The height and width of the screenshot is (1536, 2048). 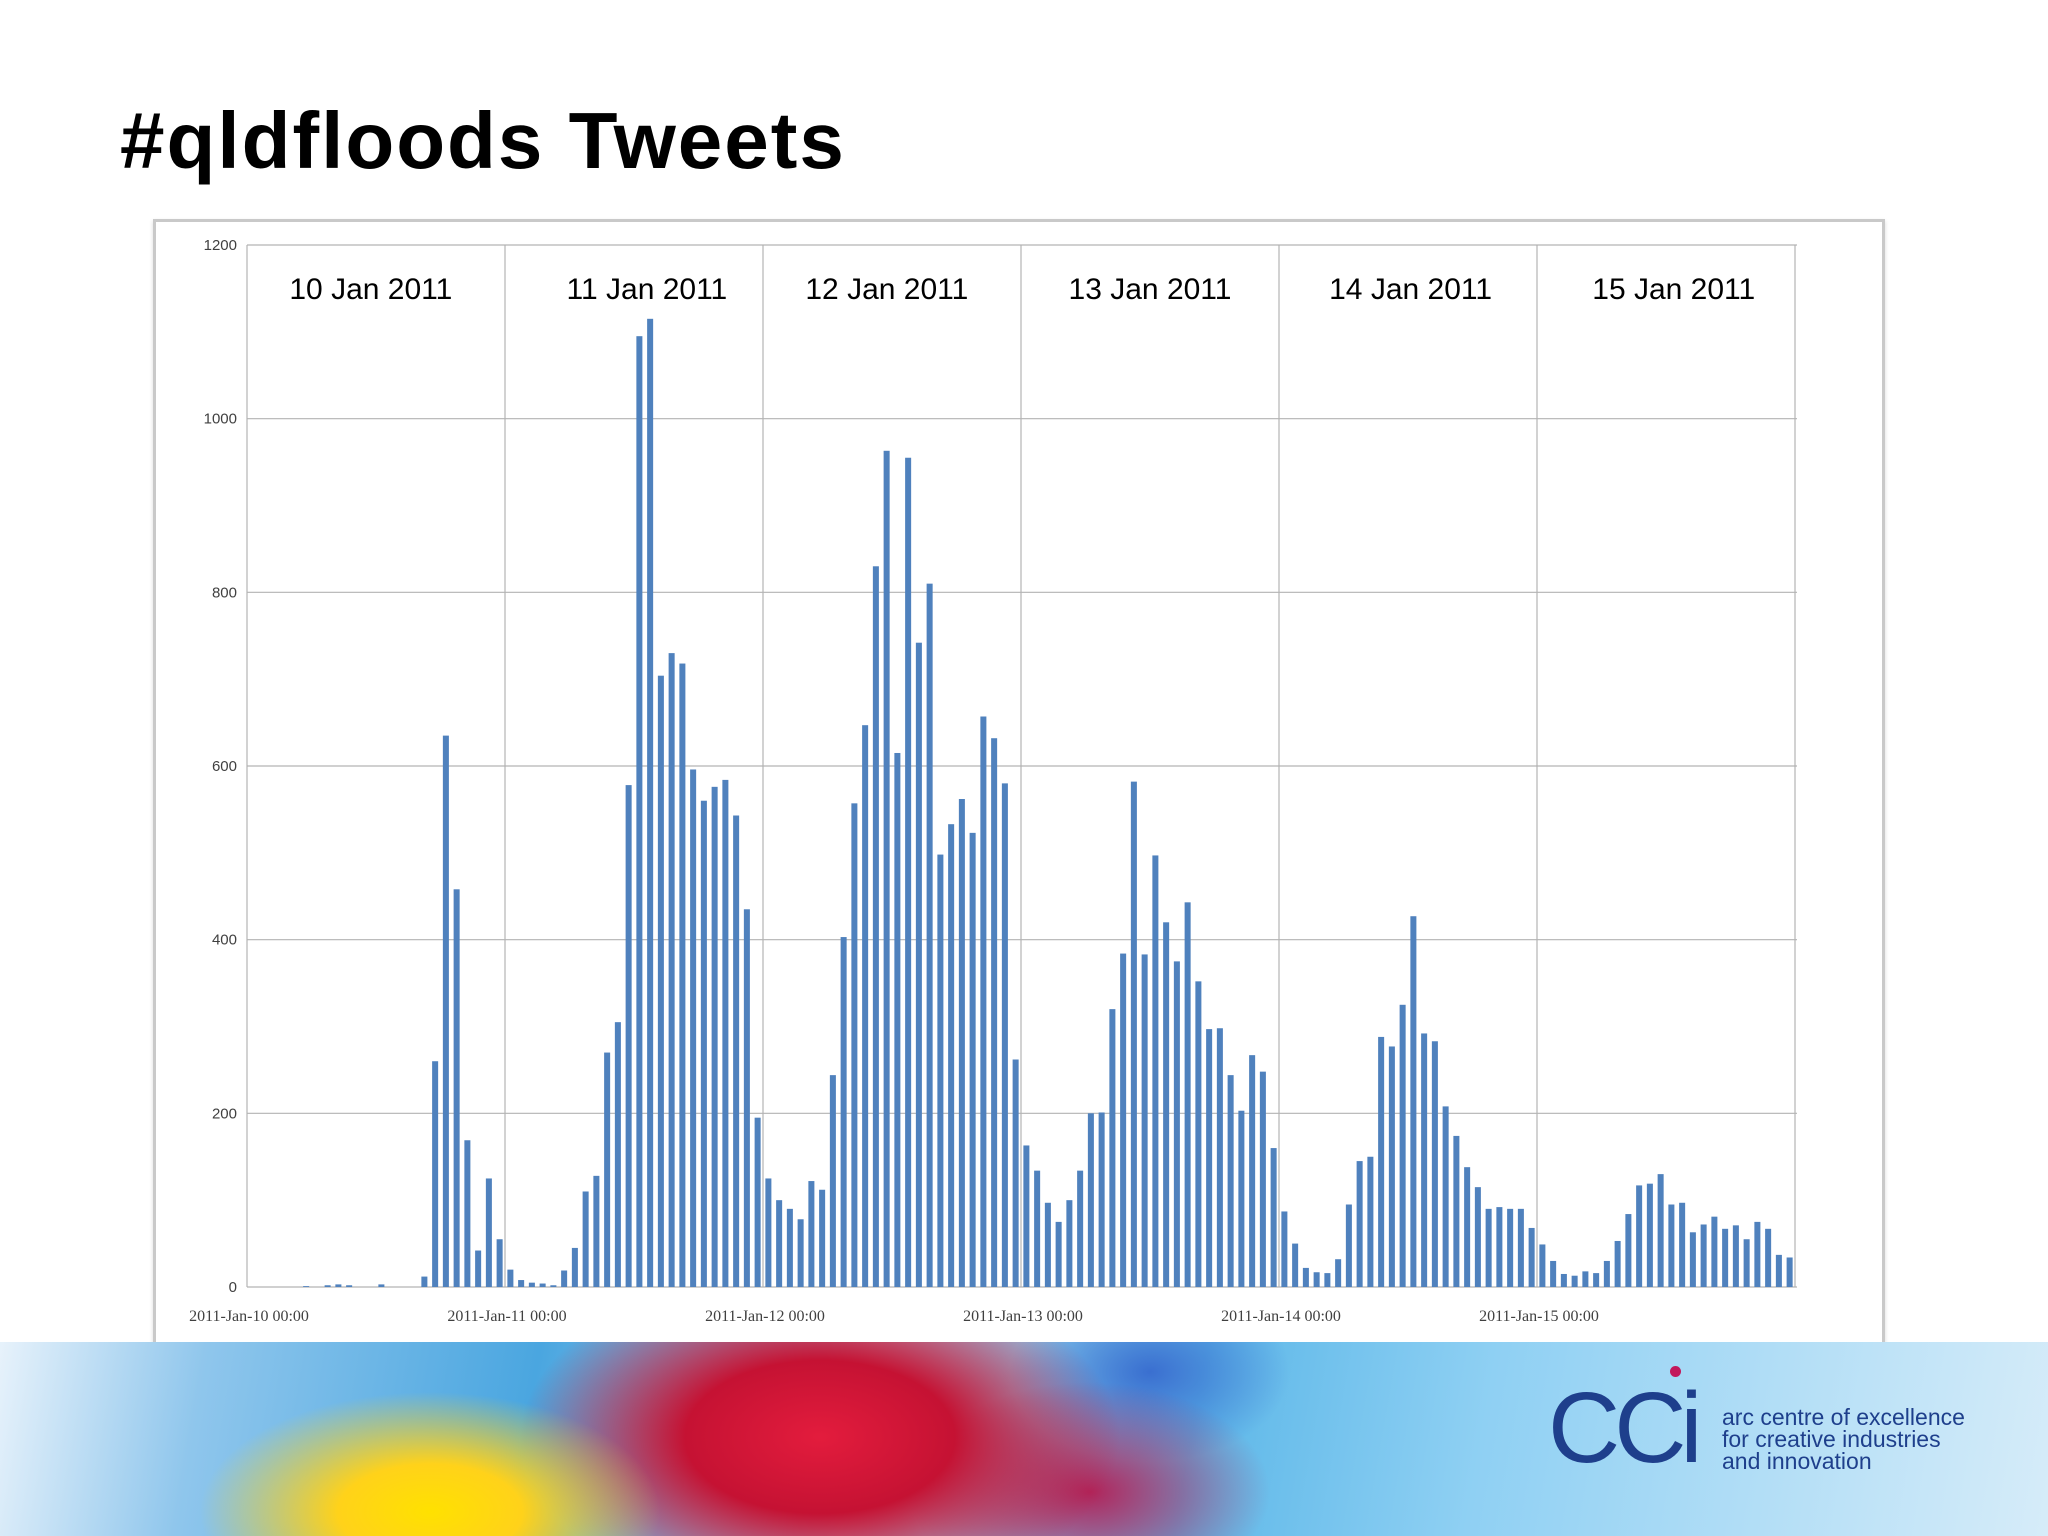 What do you see at coordinates (249, 1316) in the screenshot?
I see `x-tick-label: 2011-Jan-10 00:00` at bounding box center [249, 1316].